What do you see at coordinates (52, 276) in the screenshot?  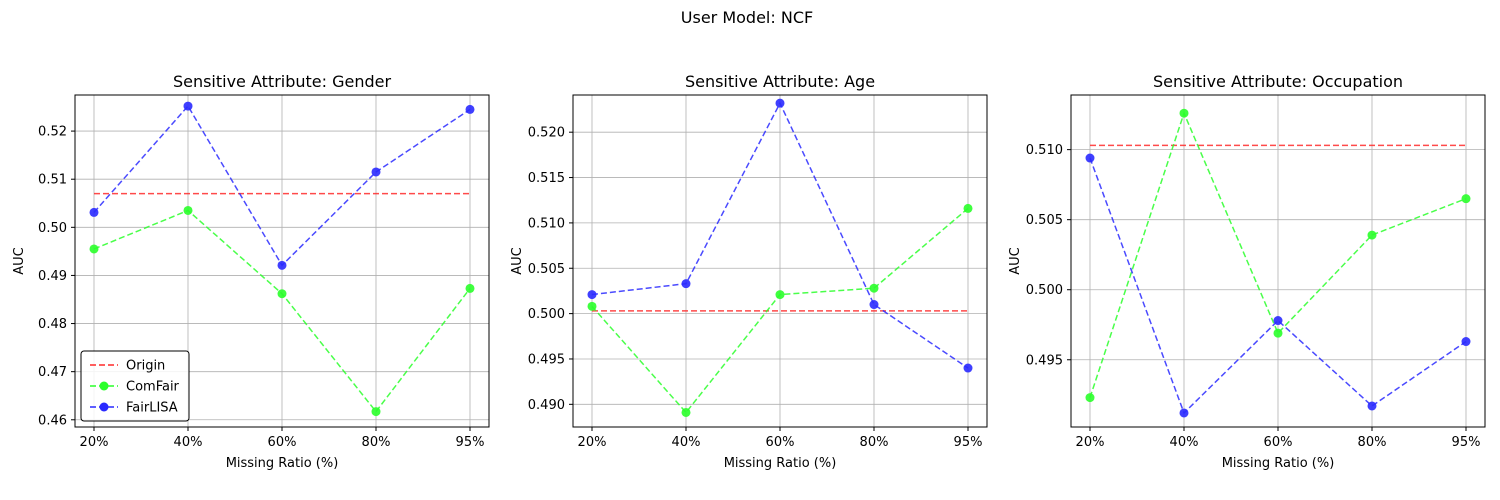 I see `y-tick-label: 0.49` at bounding box center [52, 276].